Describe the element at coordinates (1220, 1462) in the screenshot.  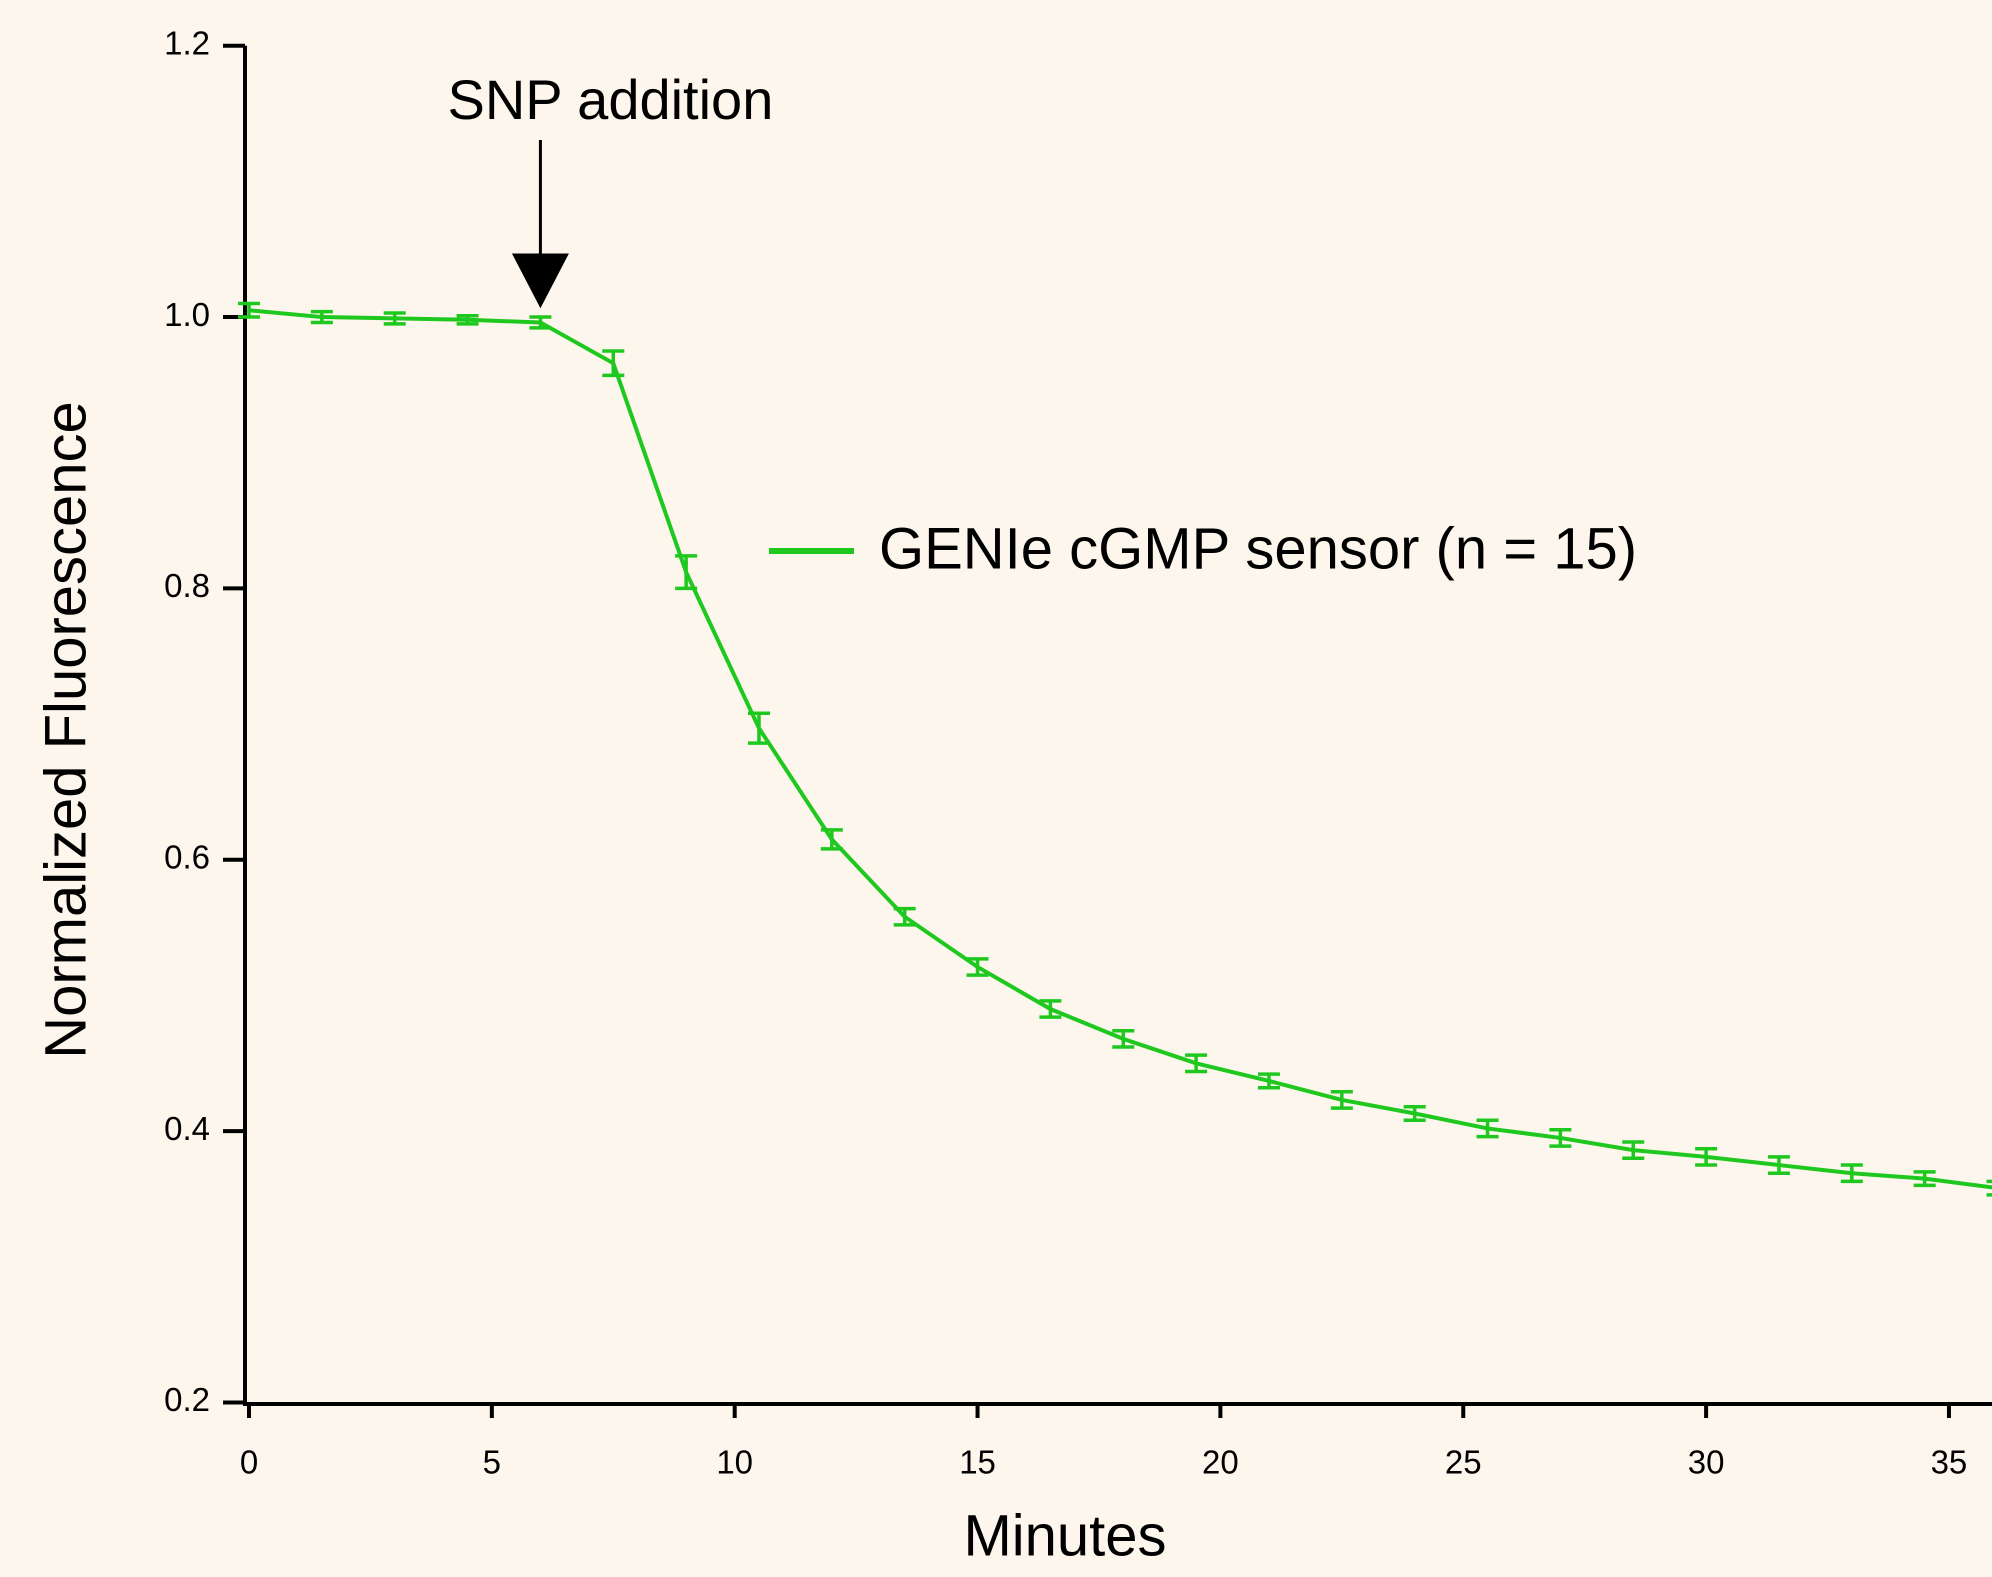
I see `x-tick-label: 20` at that location.